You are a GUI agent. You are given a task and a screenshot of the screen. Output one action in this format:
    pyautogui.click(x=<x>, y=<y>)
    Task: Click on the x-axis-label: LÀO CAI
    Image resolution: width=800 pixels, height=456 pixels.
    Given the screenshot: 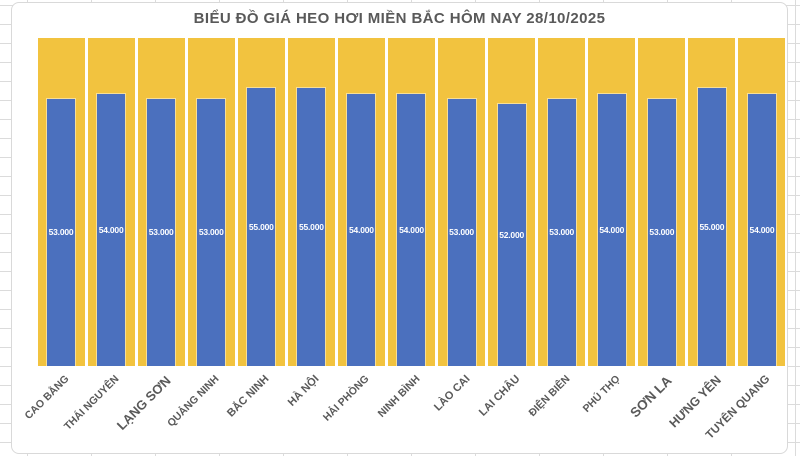 What is the action you would take?
    pyautogui.click(x=452, y=393)
    